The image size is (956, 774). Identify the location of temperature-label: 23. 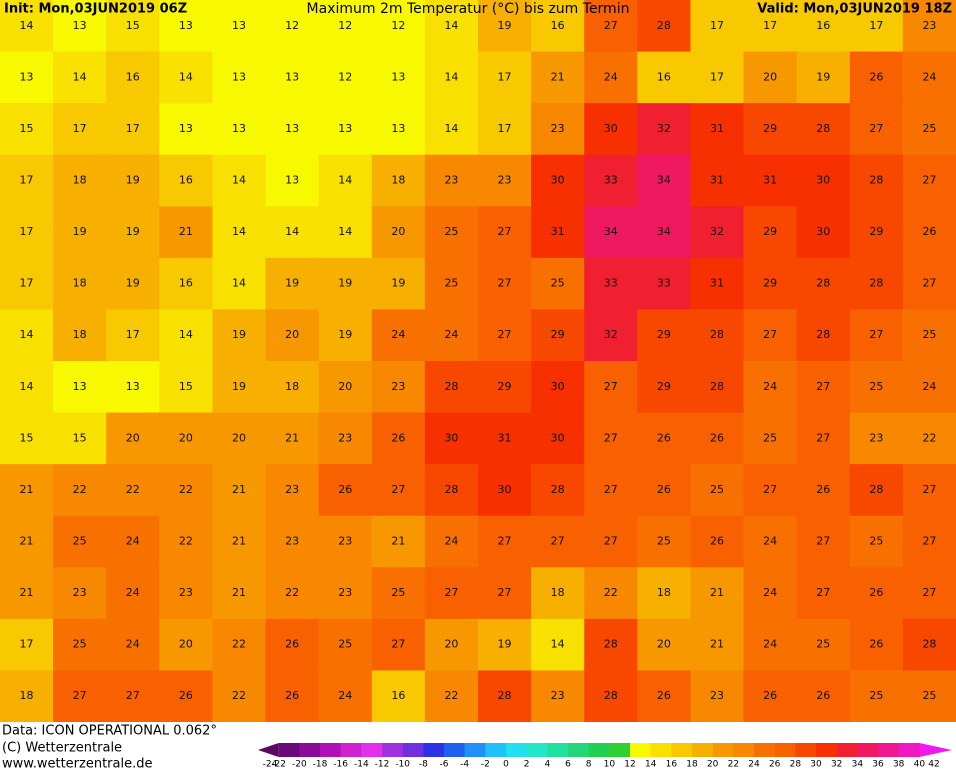
(292, 489).